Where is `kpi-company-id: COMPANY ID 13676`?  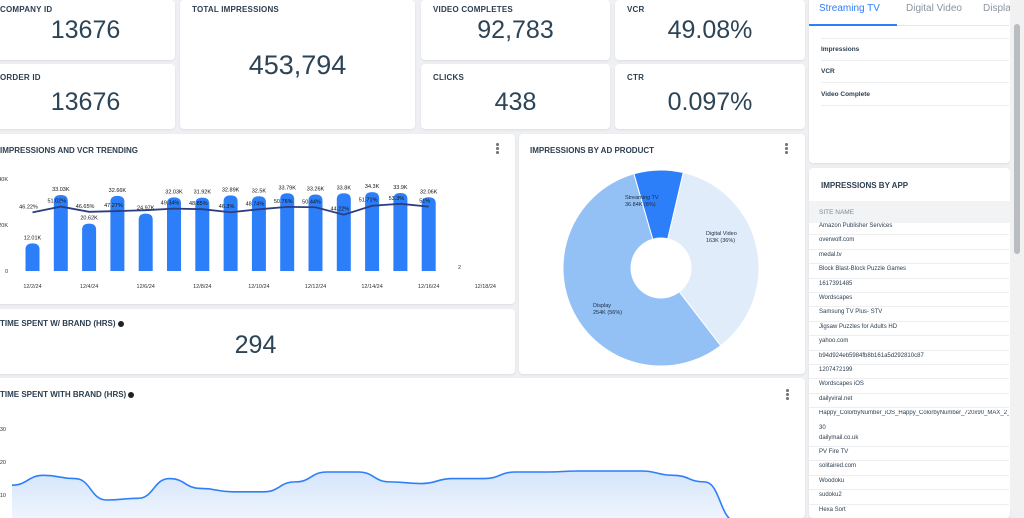
kpi-company-id: COMPANY ID 13676 is located at coordinates (87, 30).